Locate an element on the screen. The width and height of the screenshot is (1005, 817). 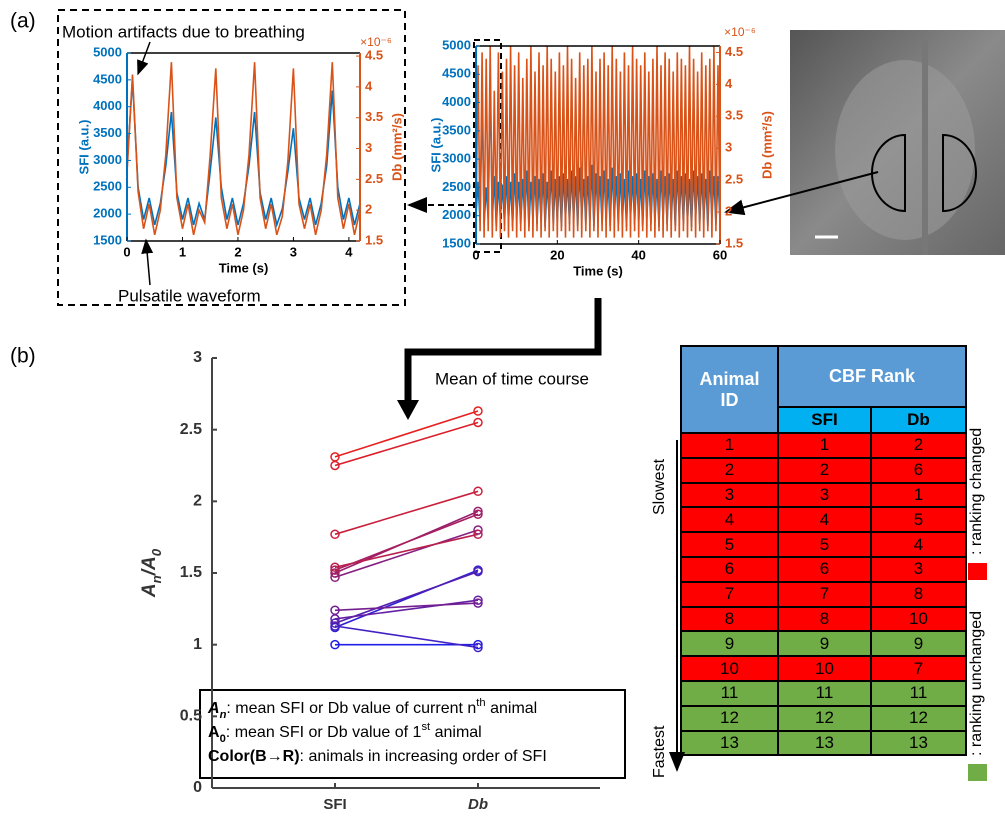
y-tick-label: 2000 is located at coordinates (107, 213).